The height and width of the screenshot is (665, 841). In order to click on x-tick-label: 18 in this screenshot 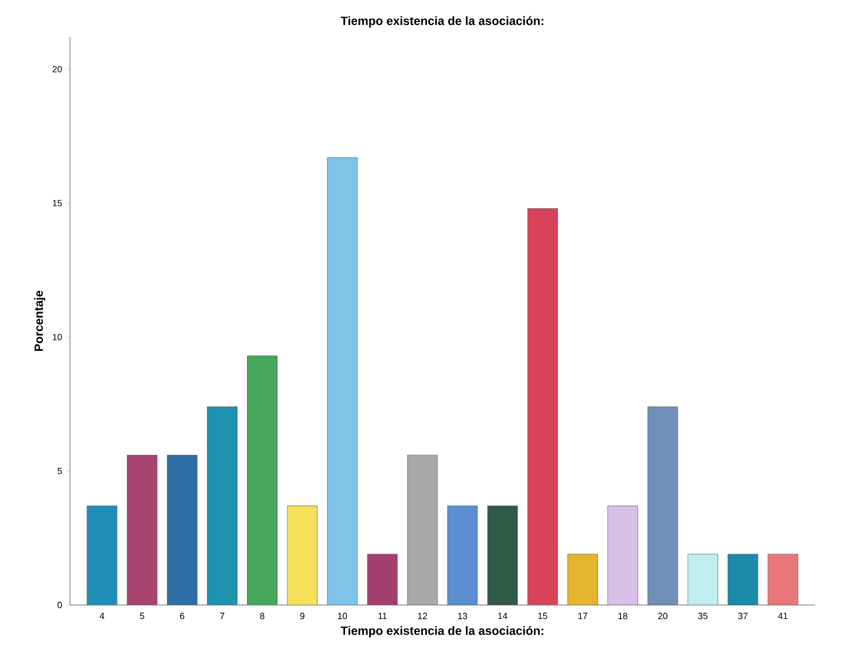, I will do `click(623, 616)`.